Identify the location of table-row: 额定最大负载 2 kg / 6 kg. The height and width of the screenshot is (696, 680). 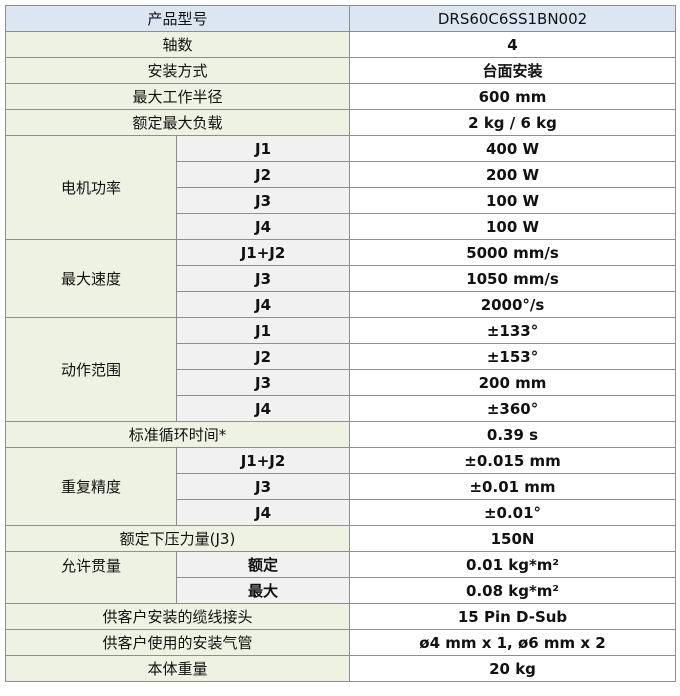
(340, 122).